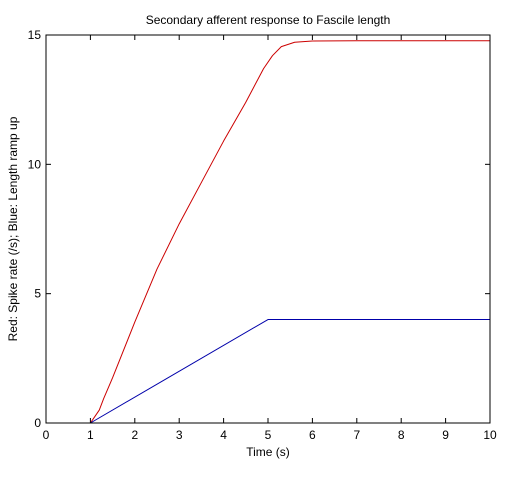  I want to click on x-tick-label: 0, so click(46, 435).